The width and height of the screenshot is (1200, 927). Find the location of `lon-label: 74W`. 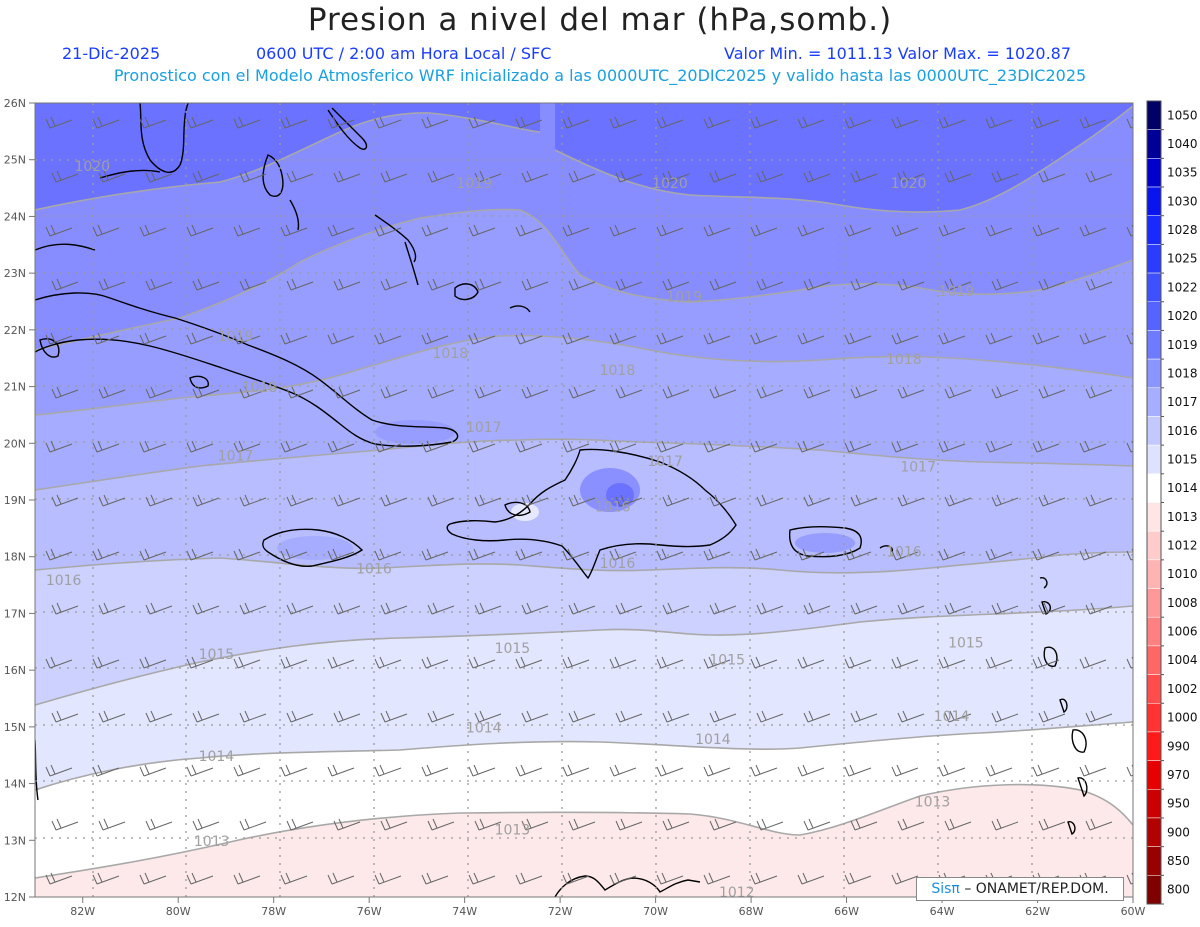

lon-label: 74W is located at coordinates (464, 911).